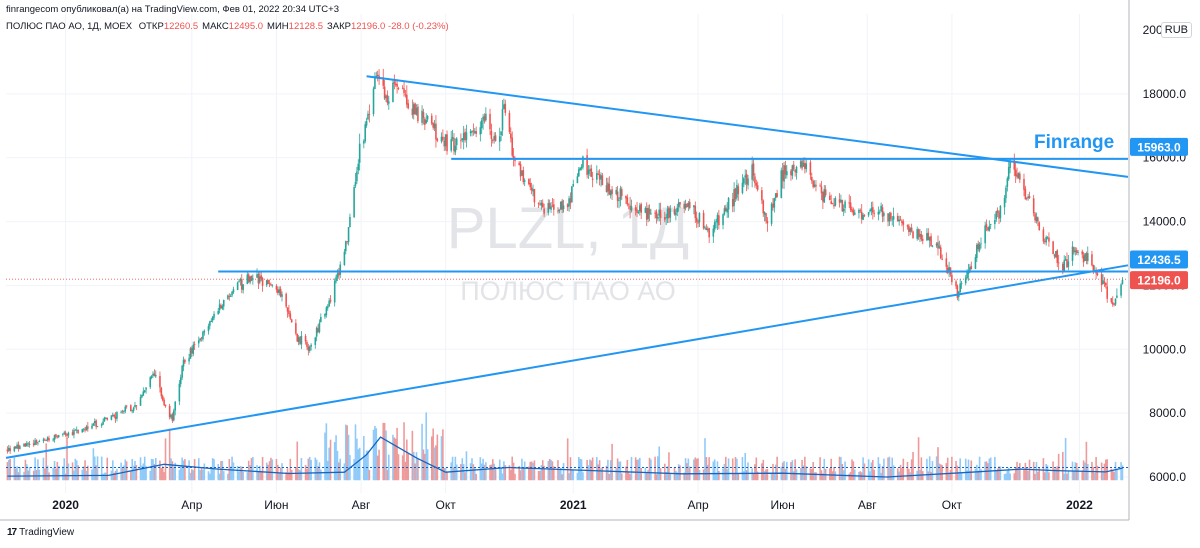 The image size is (1200, 548). Describe the element at coordinates (339, 26) in the screenshot. I see `ohlc-label: ЗАКР` at that location.